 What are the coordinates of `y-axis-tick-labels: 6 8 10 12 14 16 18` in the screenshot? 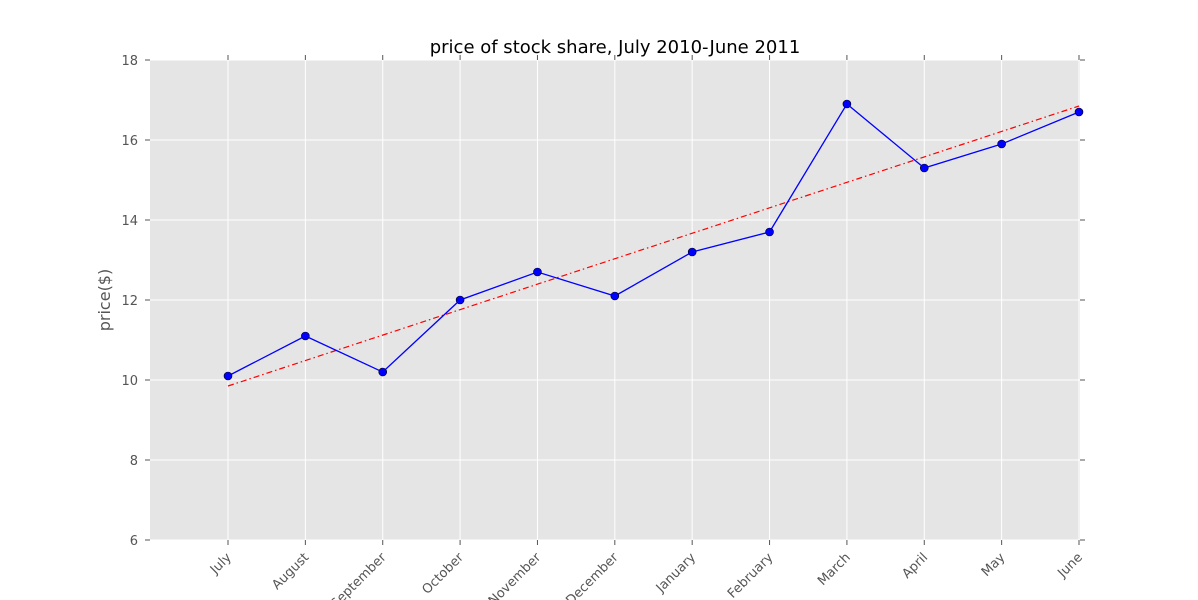 It's located at (129, 301).